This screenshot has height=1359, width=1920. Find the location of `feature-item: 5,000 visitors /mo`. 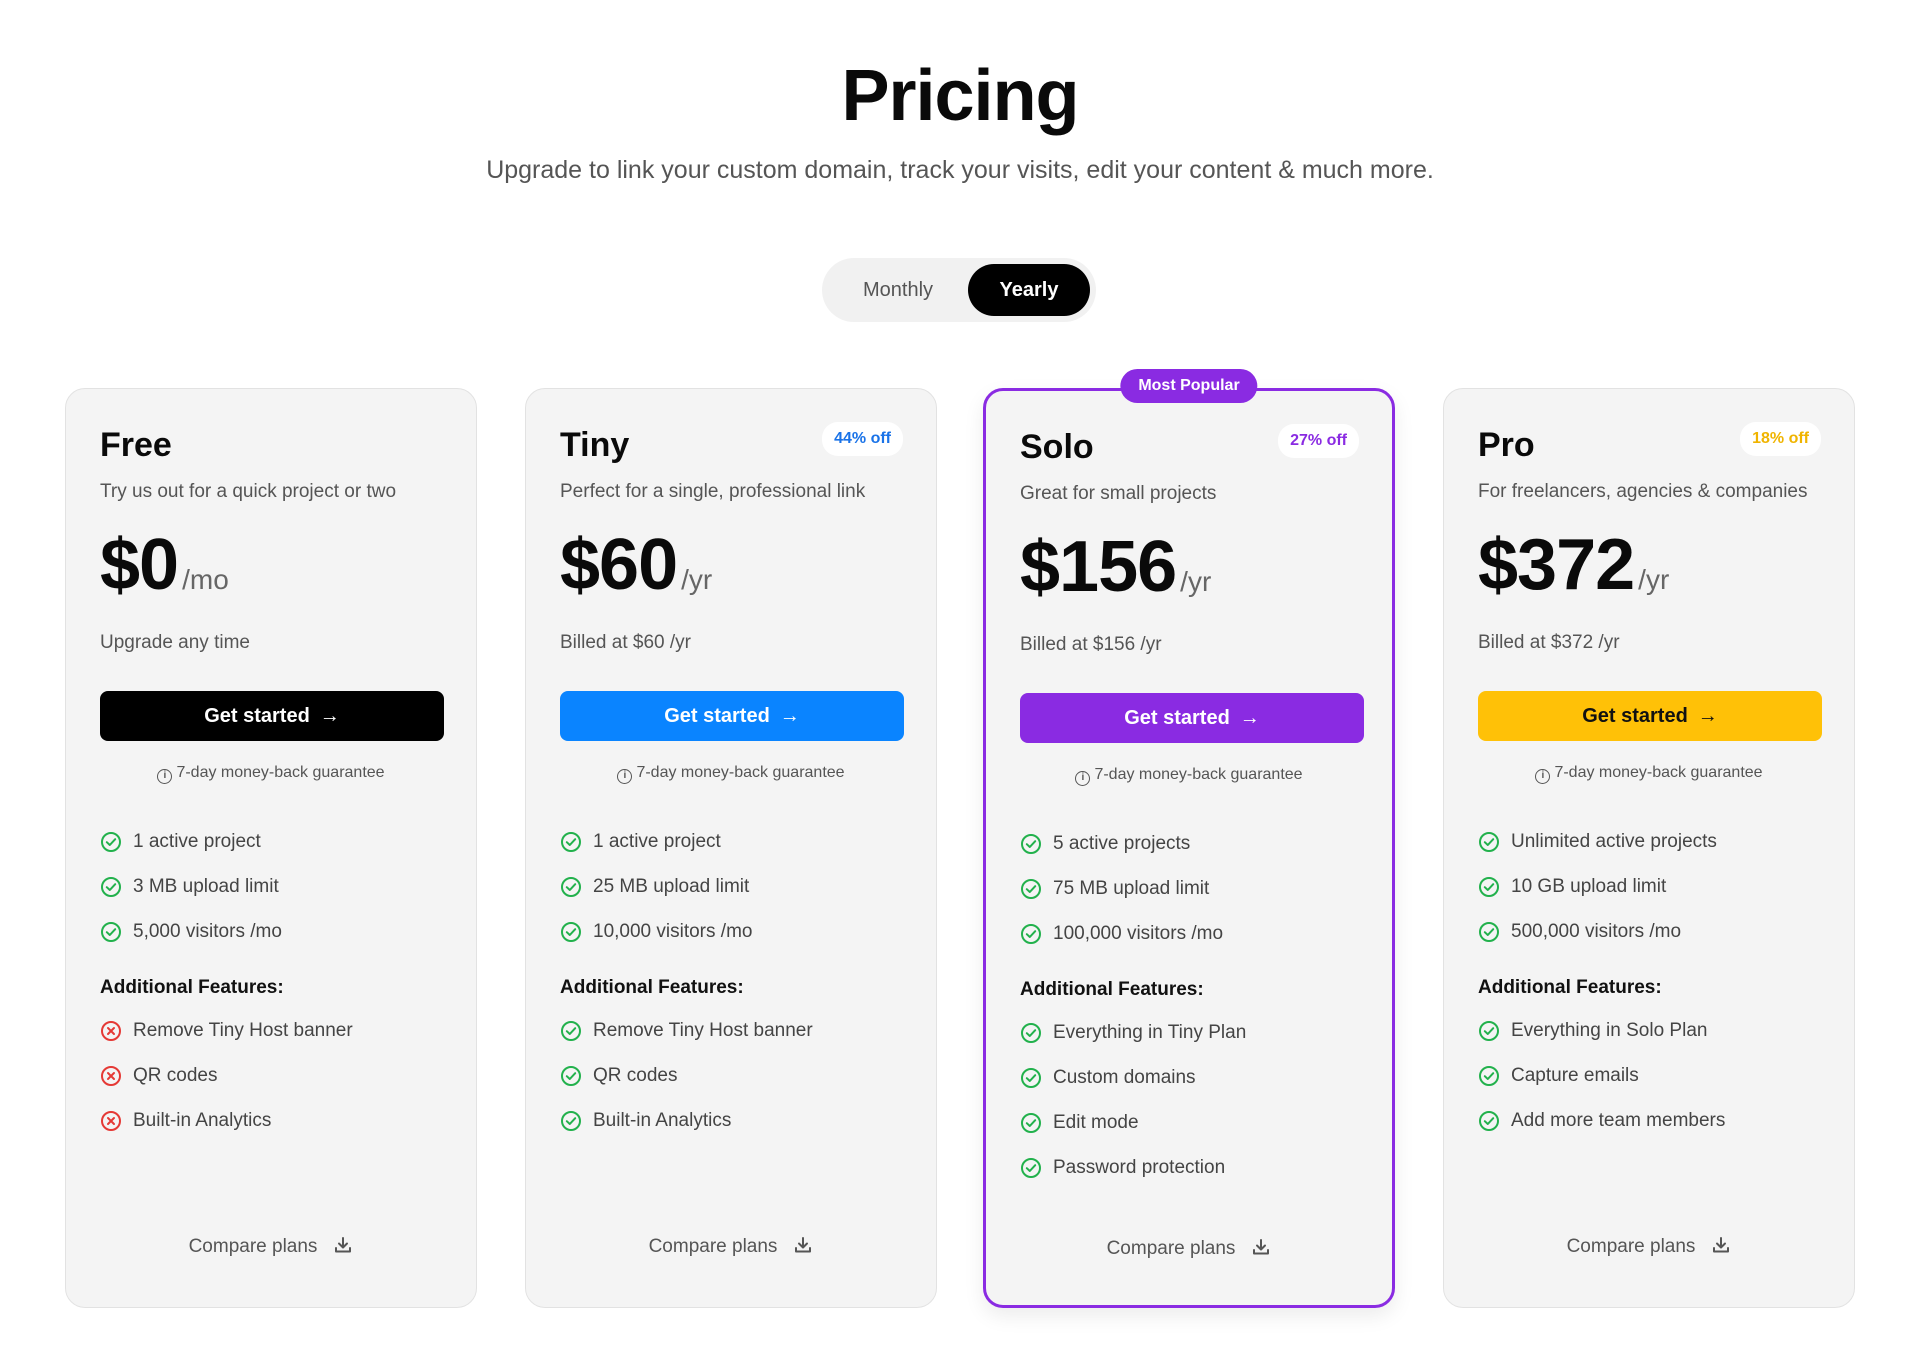

feature-item: 5,000 visitors /mo is located at coordinates (278, 931).